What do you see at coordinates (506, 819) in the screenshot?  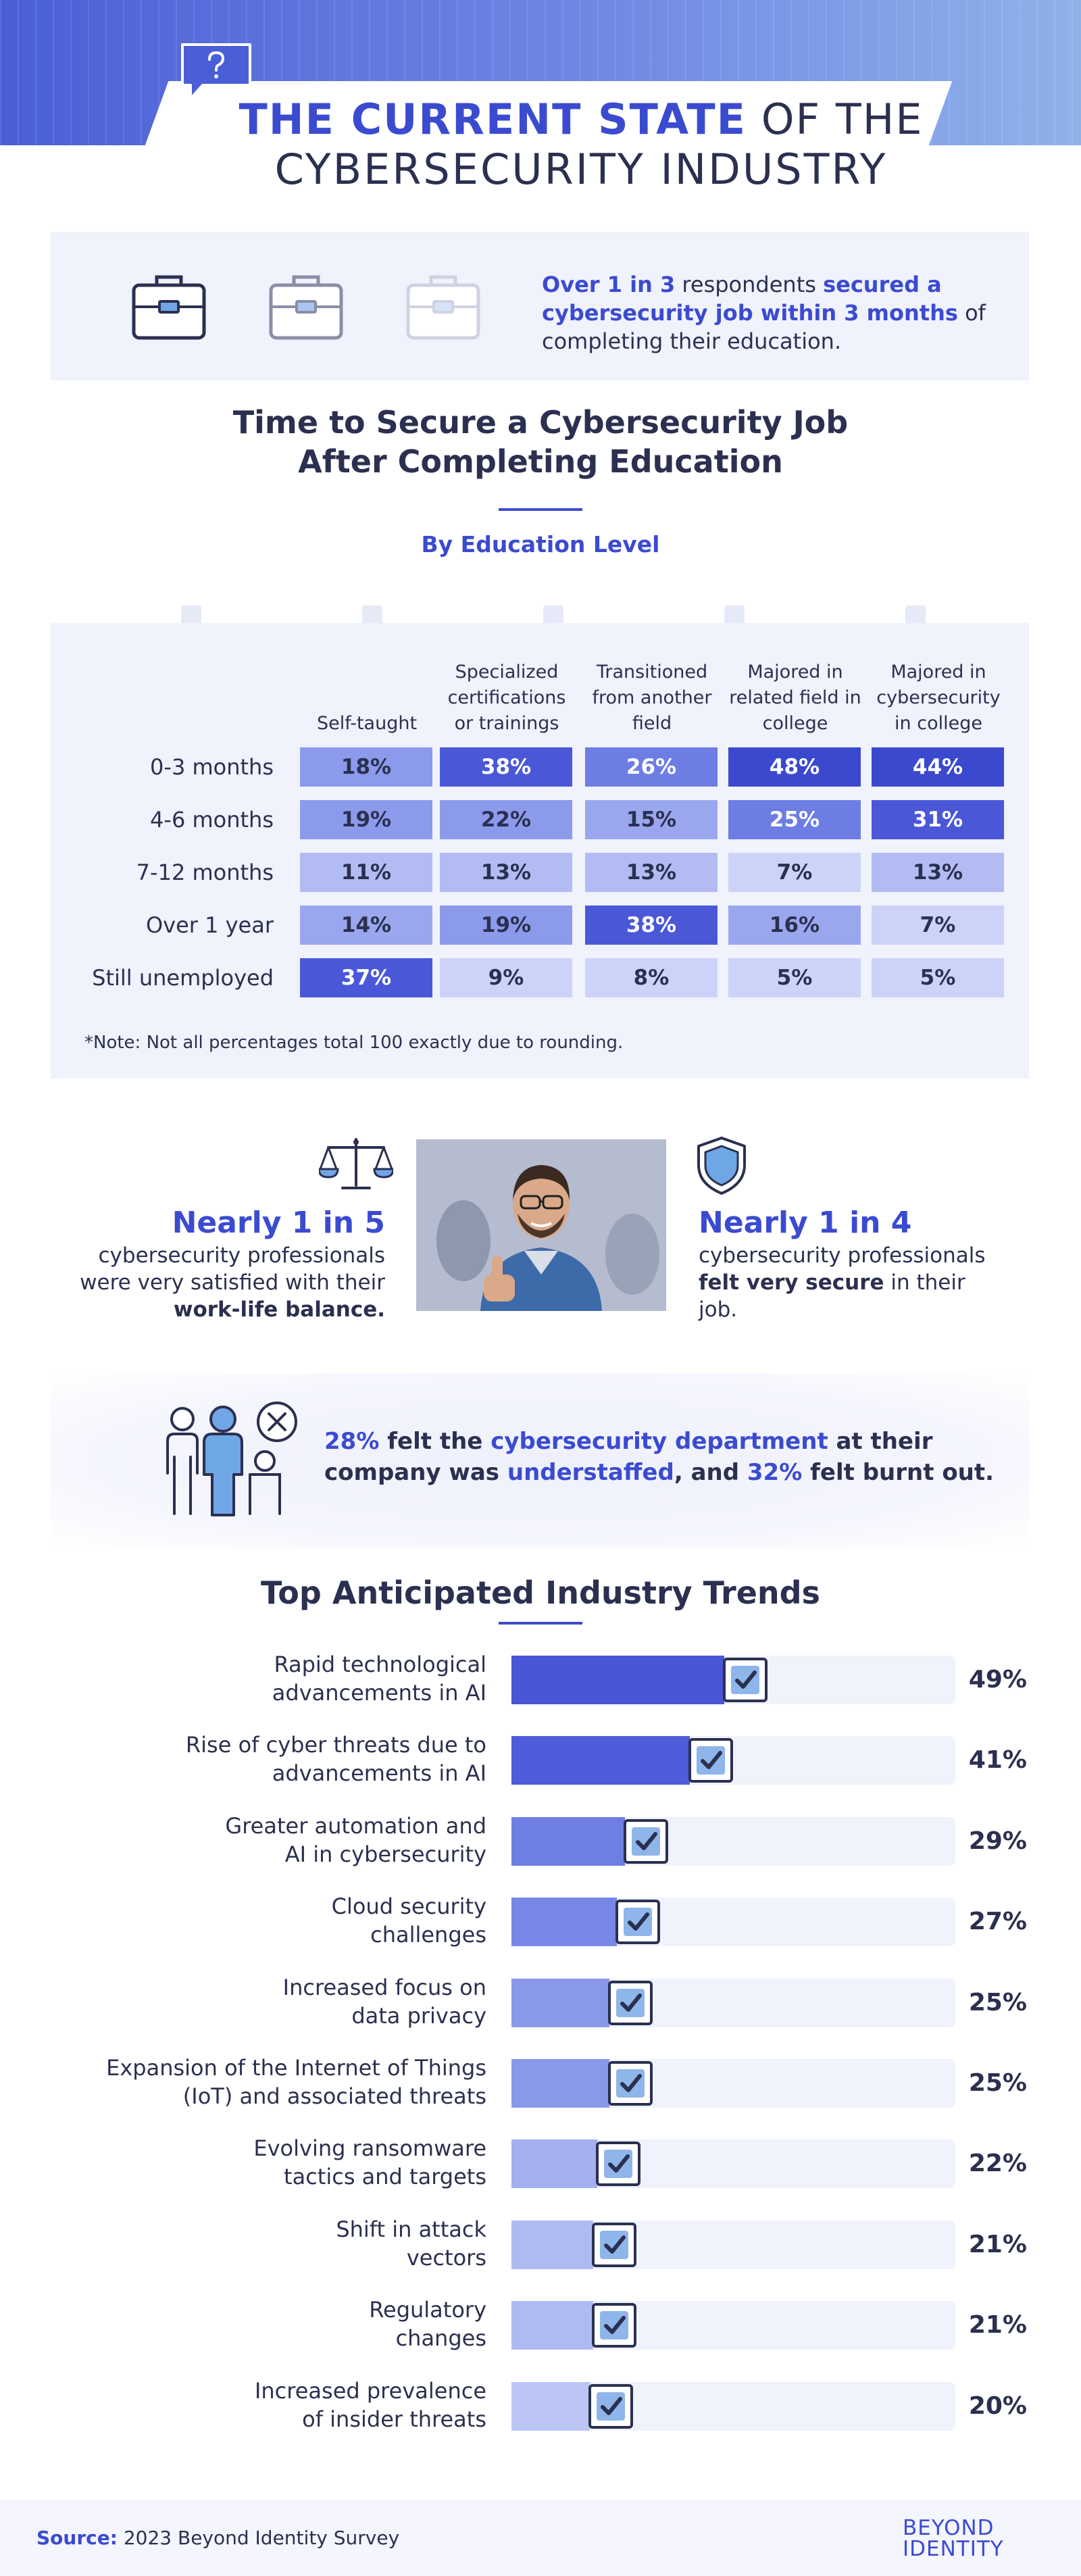 I see `table-cell: 22%` at bounding box center [506, 819].